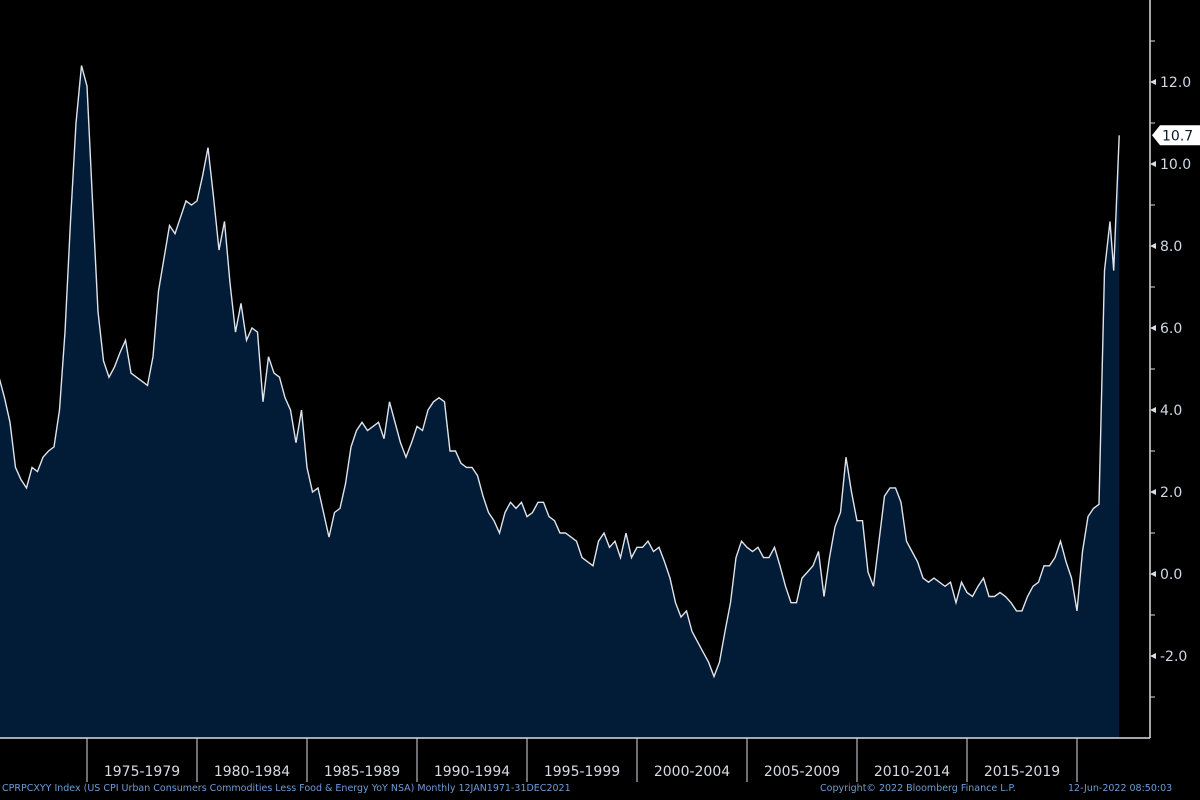 This screenshot has height=800, width=1200. I want to click on y-tick-label: 6.0, so click(1171, 329).